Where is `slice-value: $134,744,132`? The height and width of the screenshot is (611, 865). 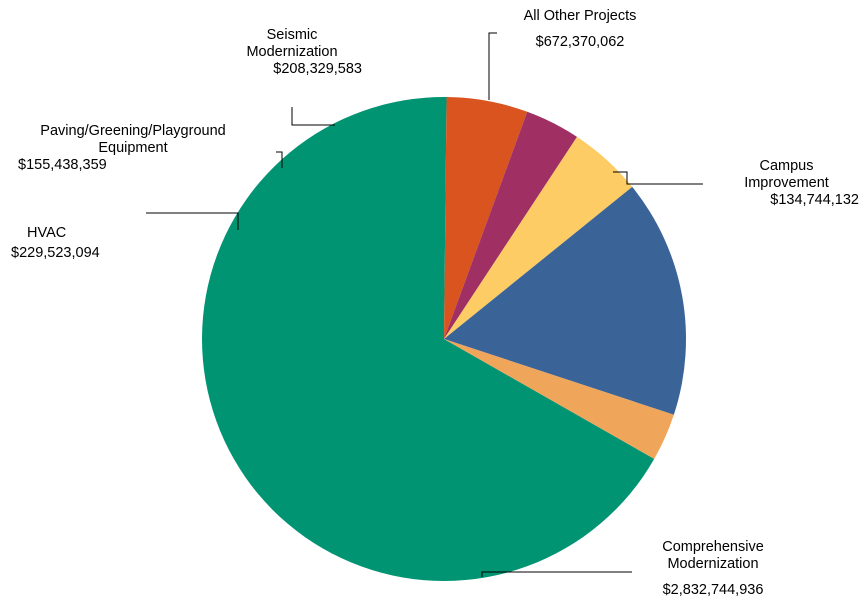 slice-value: $134,744,132 is located at coordinates (814, 200).